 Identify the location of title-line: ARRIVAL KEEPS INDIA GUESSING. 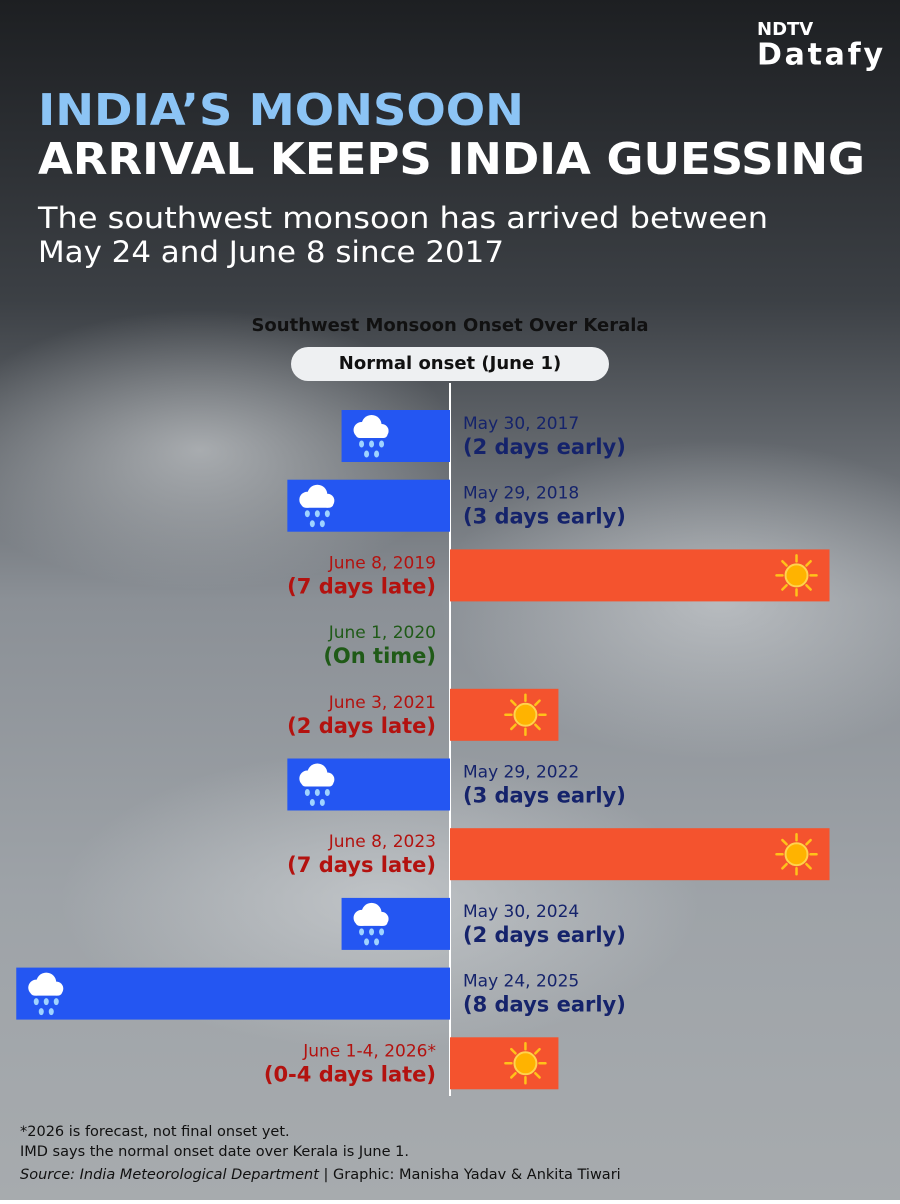
(451, 159).